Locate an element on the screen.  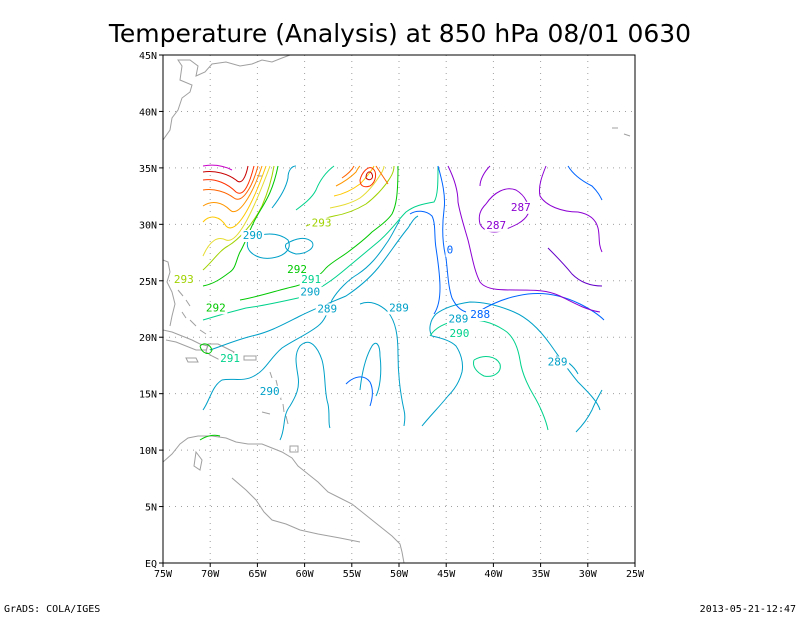
y-tick-label: 40N is located at coordinates (148, 112).